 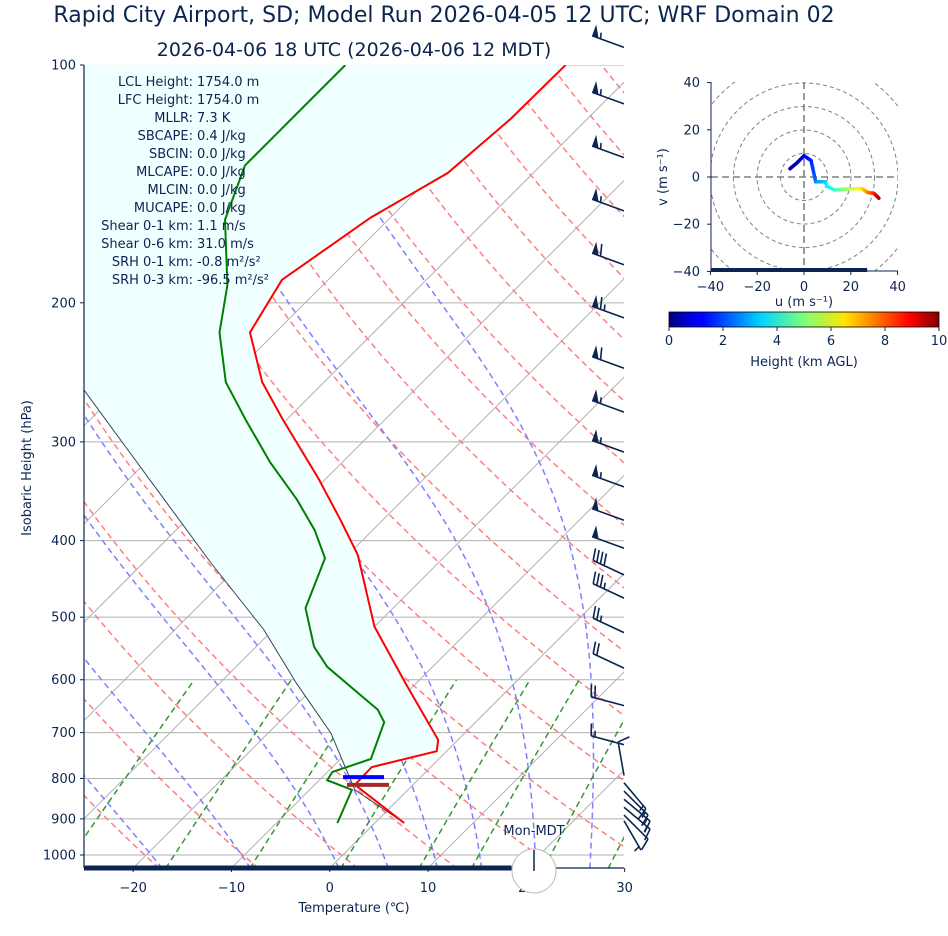 I want to click on stat-label: SBCAPE:, so click(x=165, y=136).